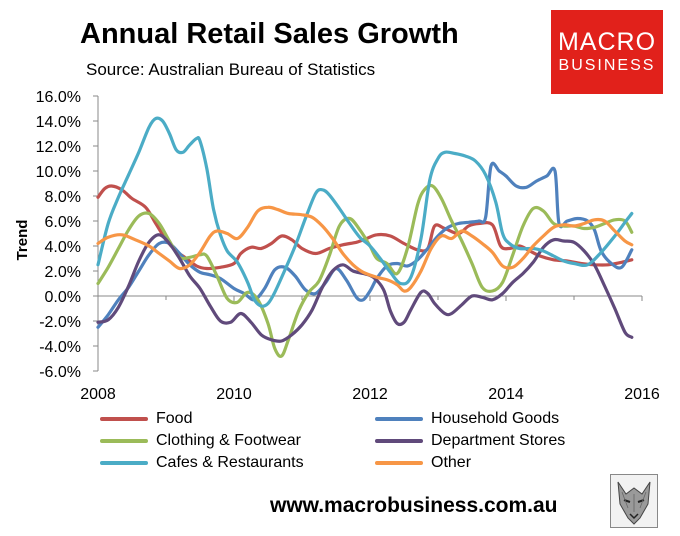 The width and height of the screenshot is (680, 536). I want to click on y-tick-label: -4.0%, so click(60, 347).